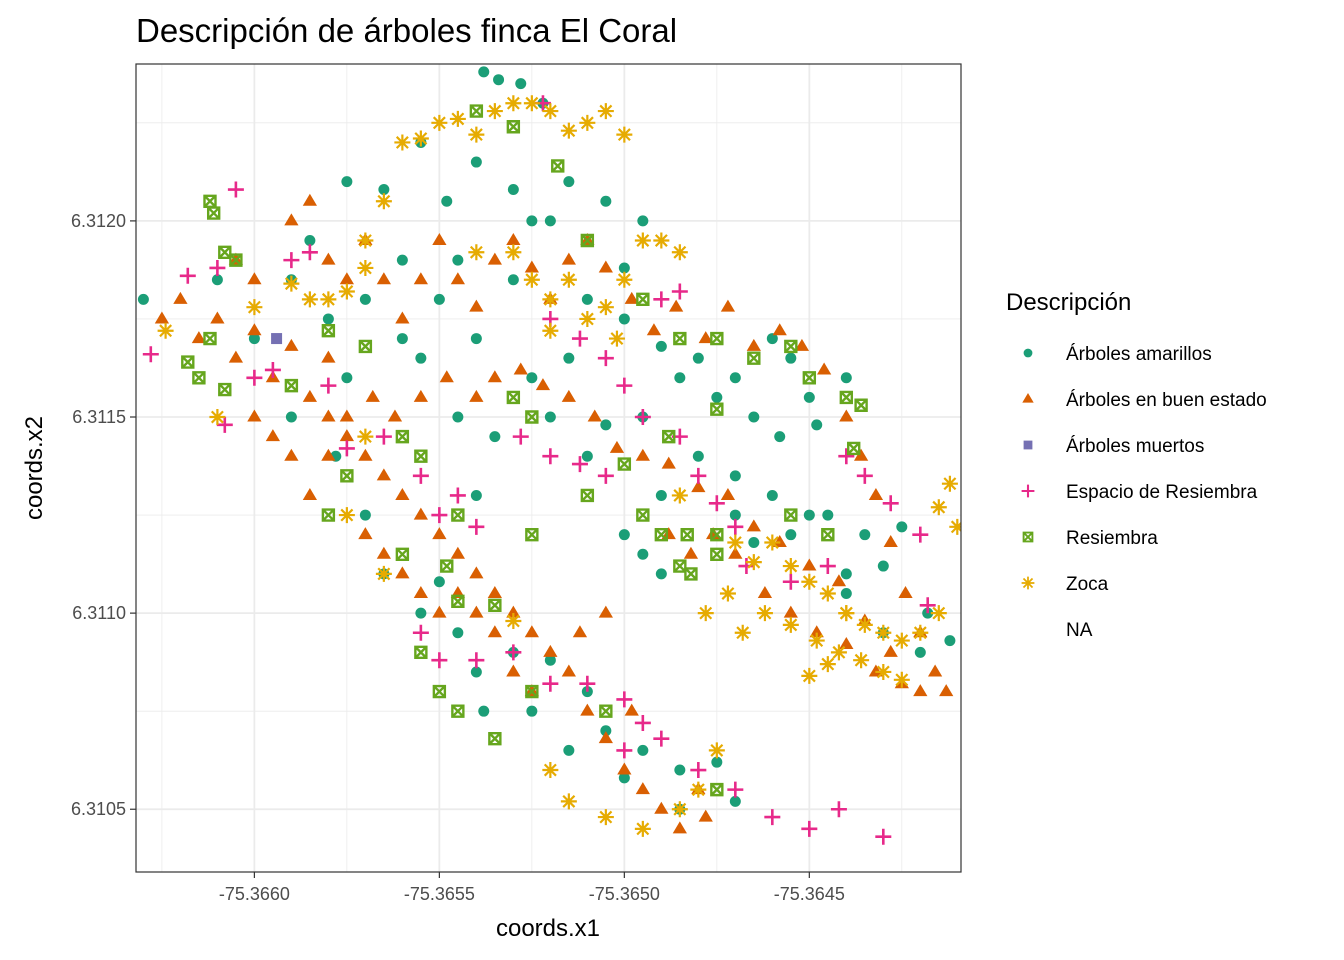  What do you see at coordinates (548, 928) in the screenshot?
I see `x-axis-title: coords.x1` at bounding box center [548, 928].